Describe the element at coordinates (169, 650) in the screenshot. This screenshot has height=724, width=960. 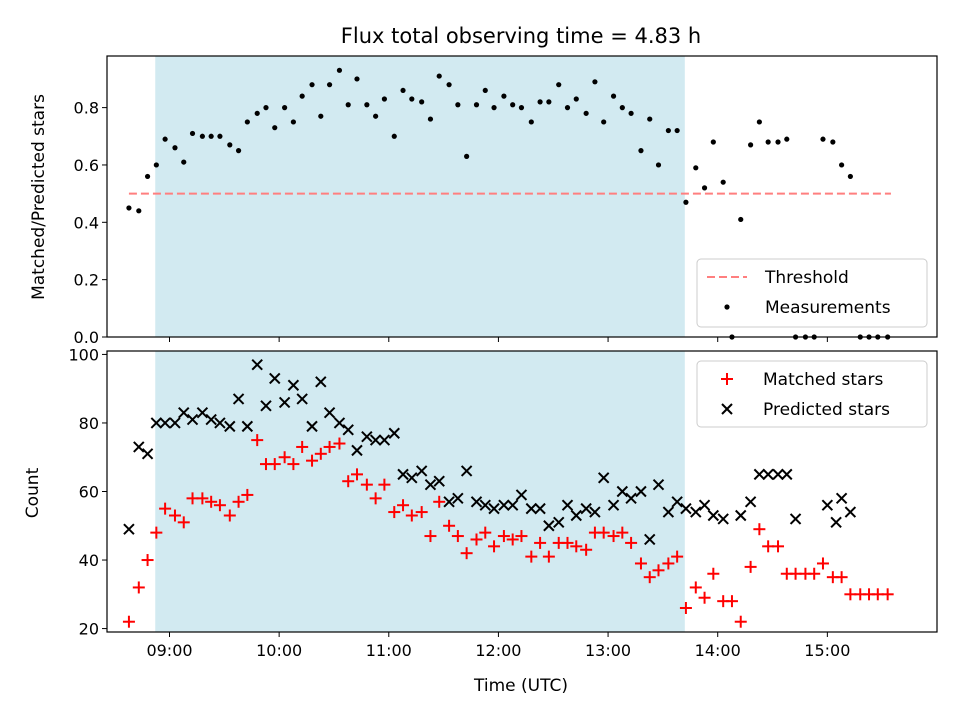
I see `xtick-label: 09:00` at that location.